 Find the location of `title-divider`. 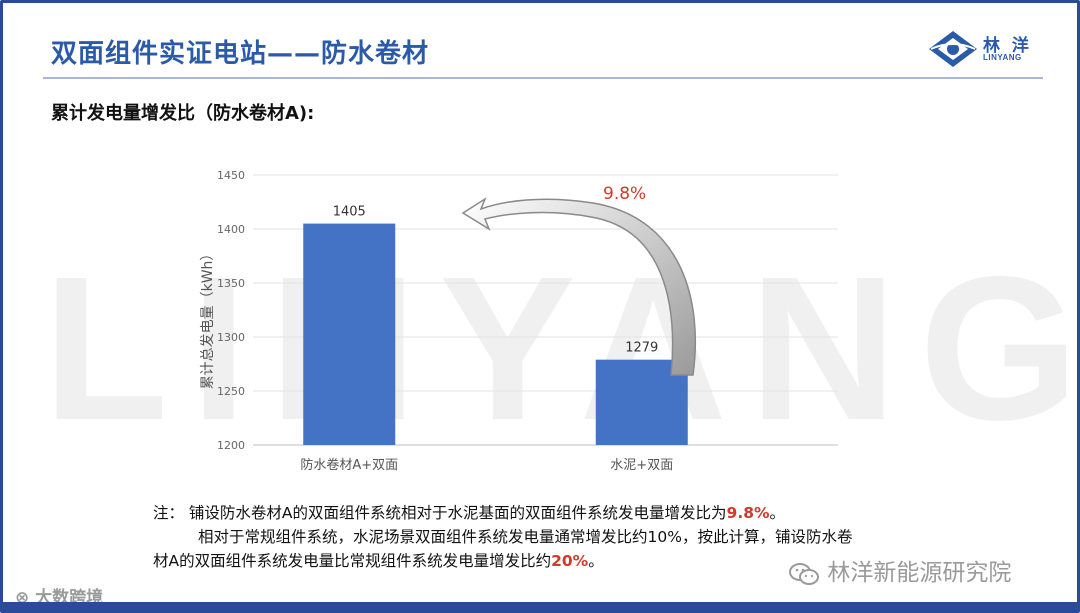

title-divider is located at coordinates (543, 78).